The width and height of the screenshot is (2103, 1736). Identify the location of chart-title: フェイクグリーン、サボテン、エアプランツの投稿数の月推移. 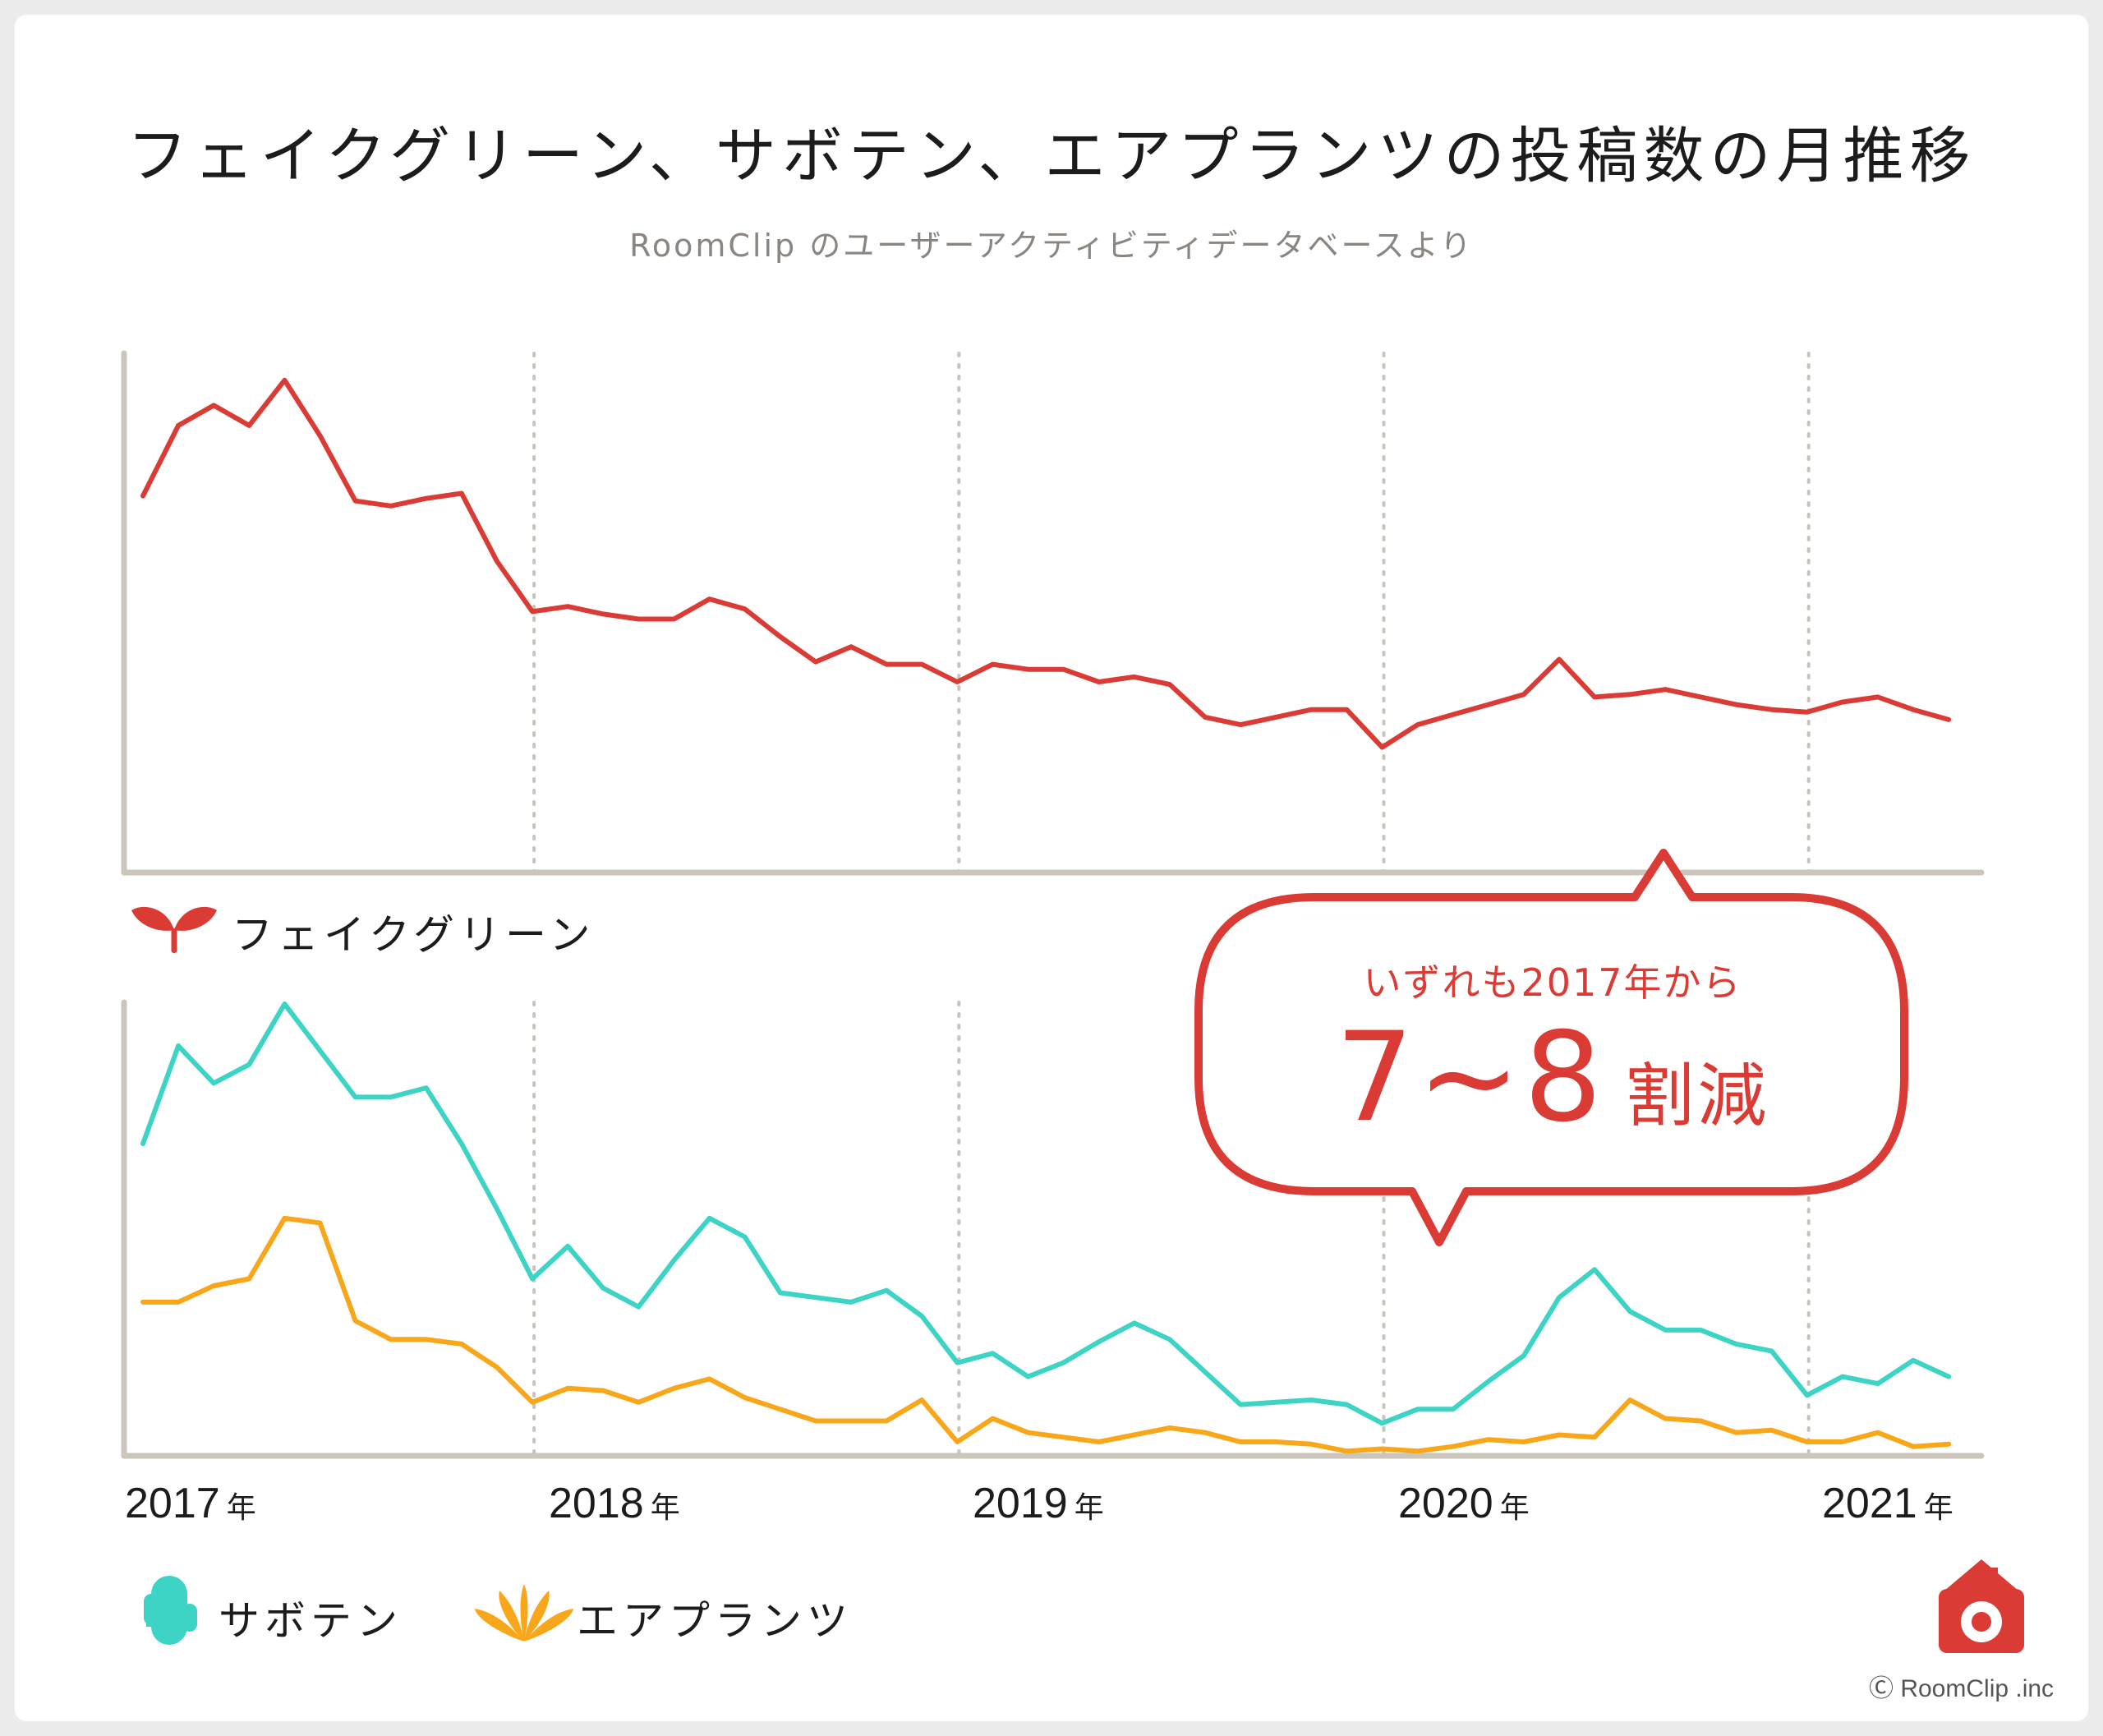
(1051, 156).